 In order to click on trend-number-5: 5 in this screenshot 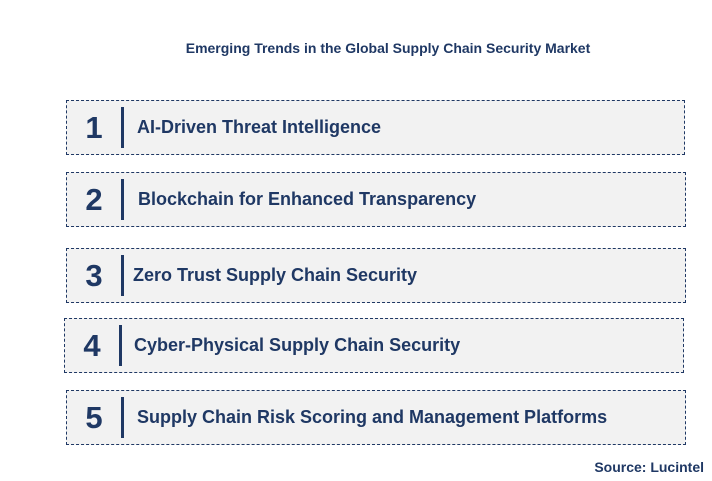, I will do `click(94, 417)`.